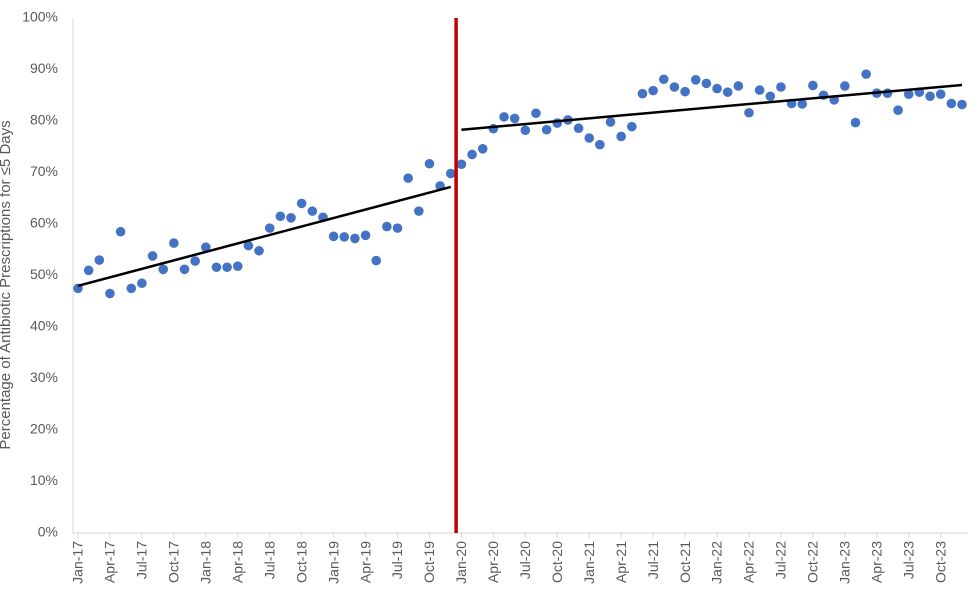  What do you see at coordinates (237, 562) in the screenshot?
I see `x-tick-label: Apr-18` at bounding box center [237, 562].